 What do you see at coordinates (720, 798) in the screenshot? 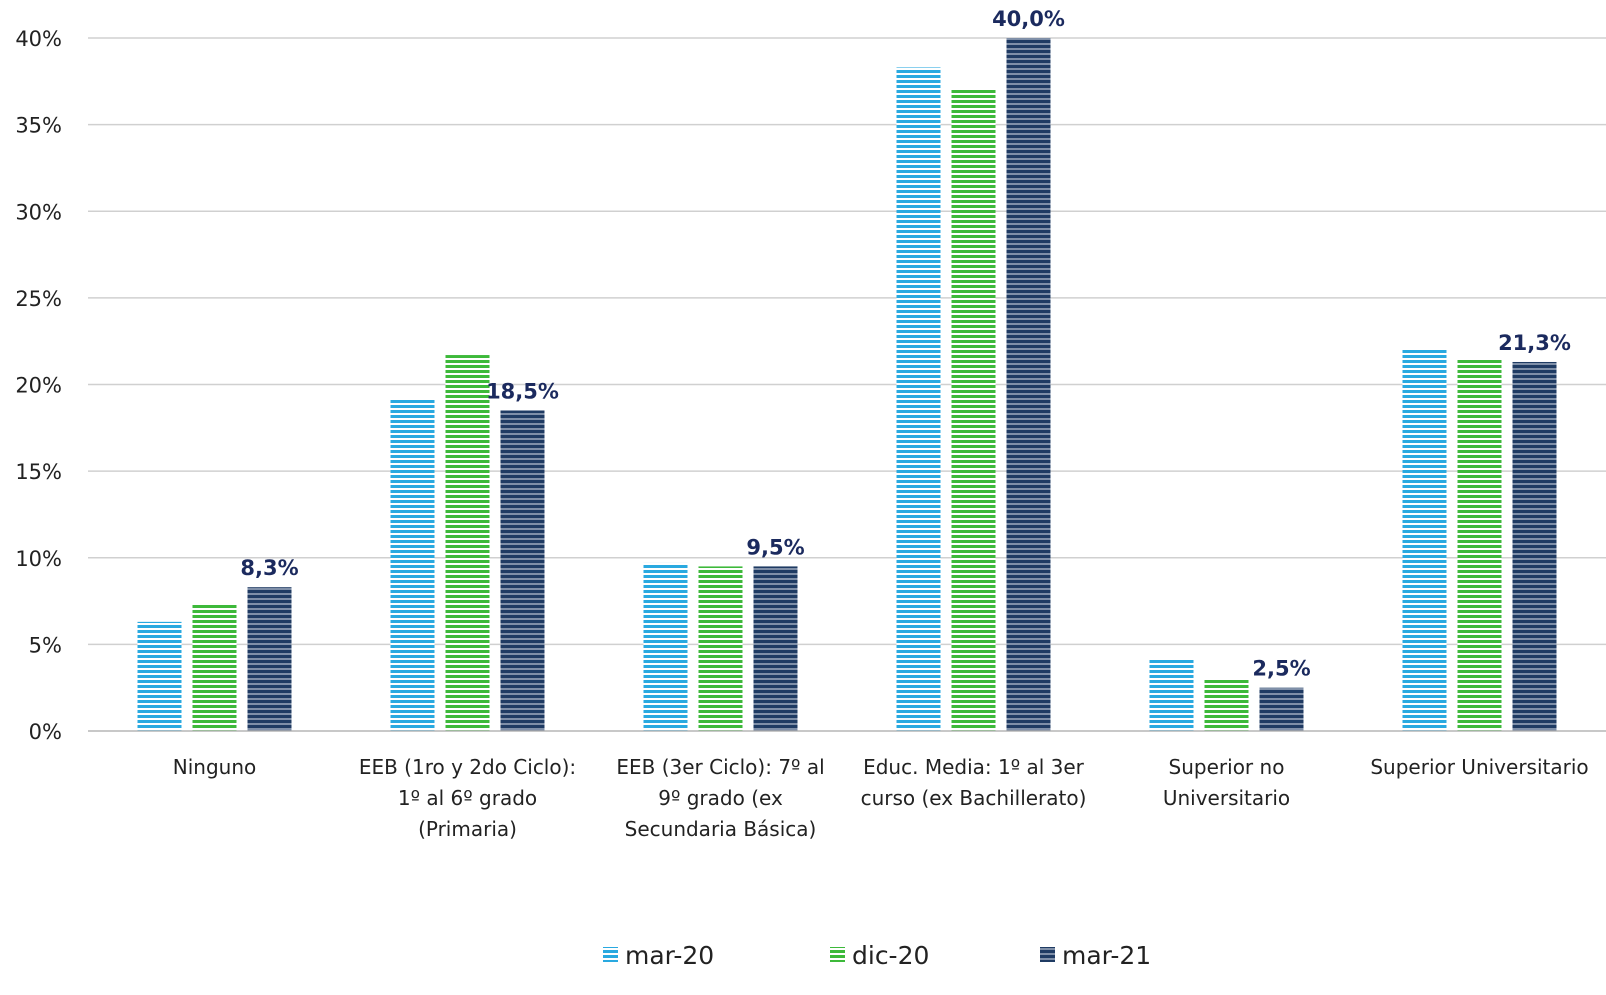
I see `x-tick-label: 9º grado (ex` at bounding box center [720, 798].